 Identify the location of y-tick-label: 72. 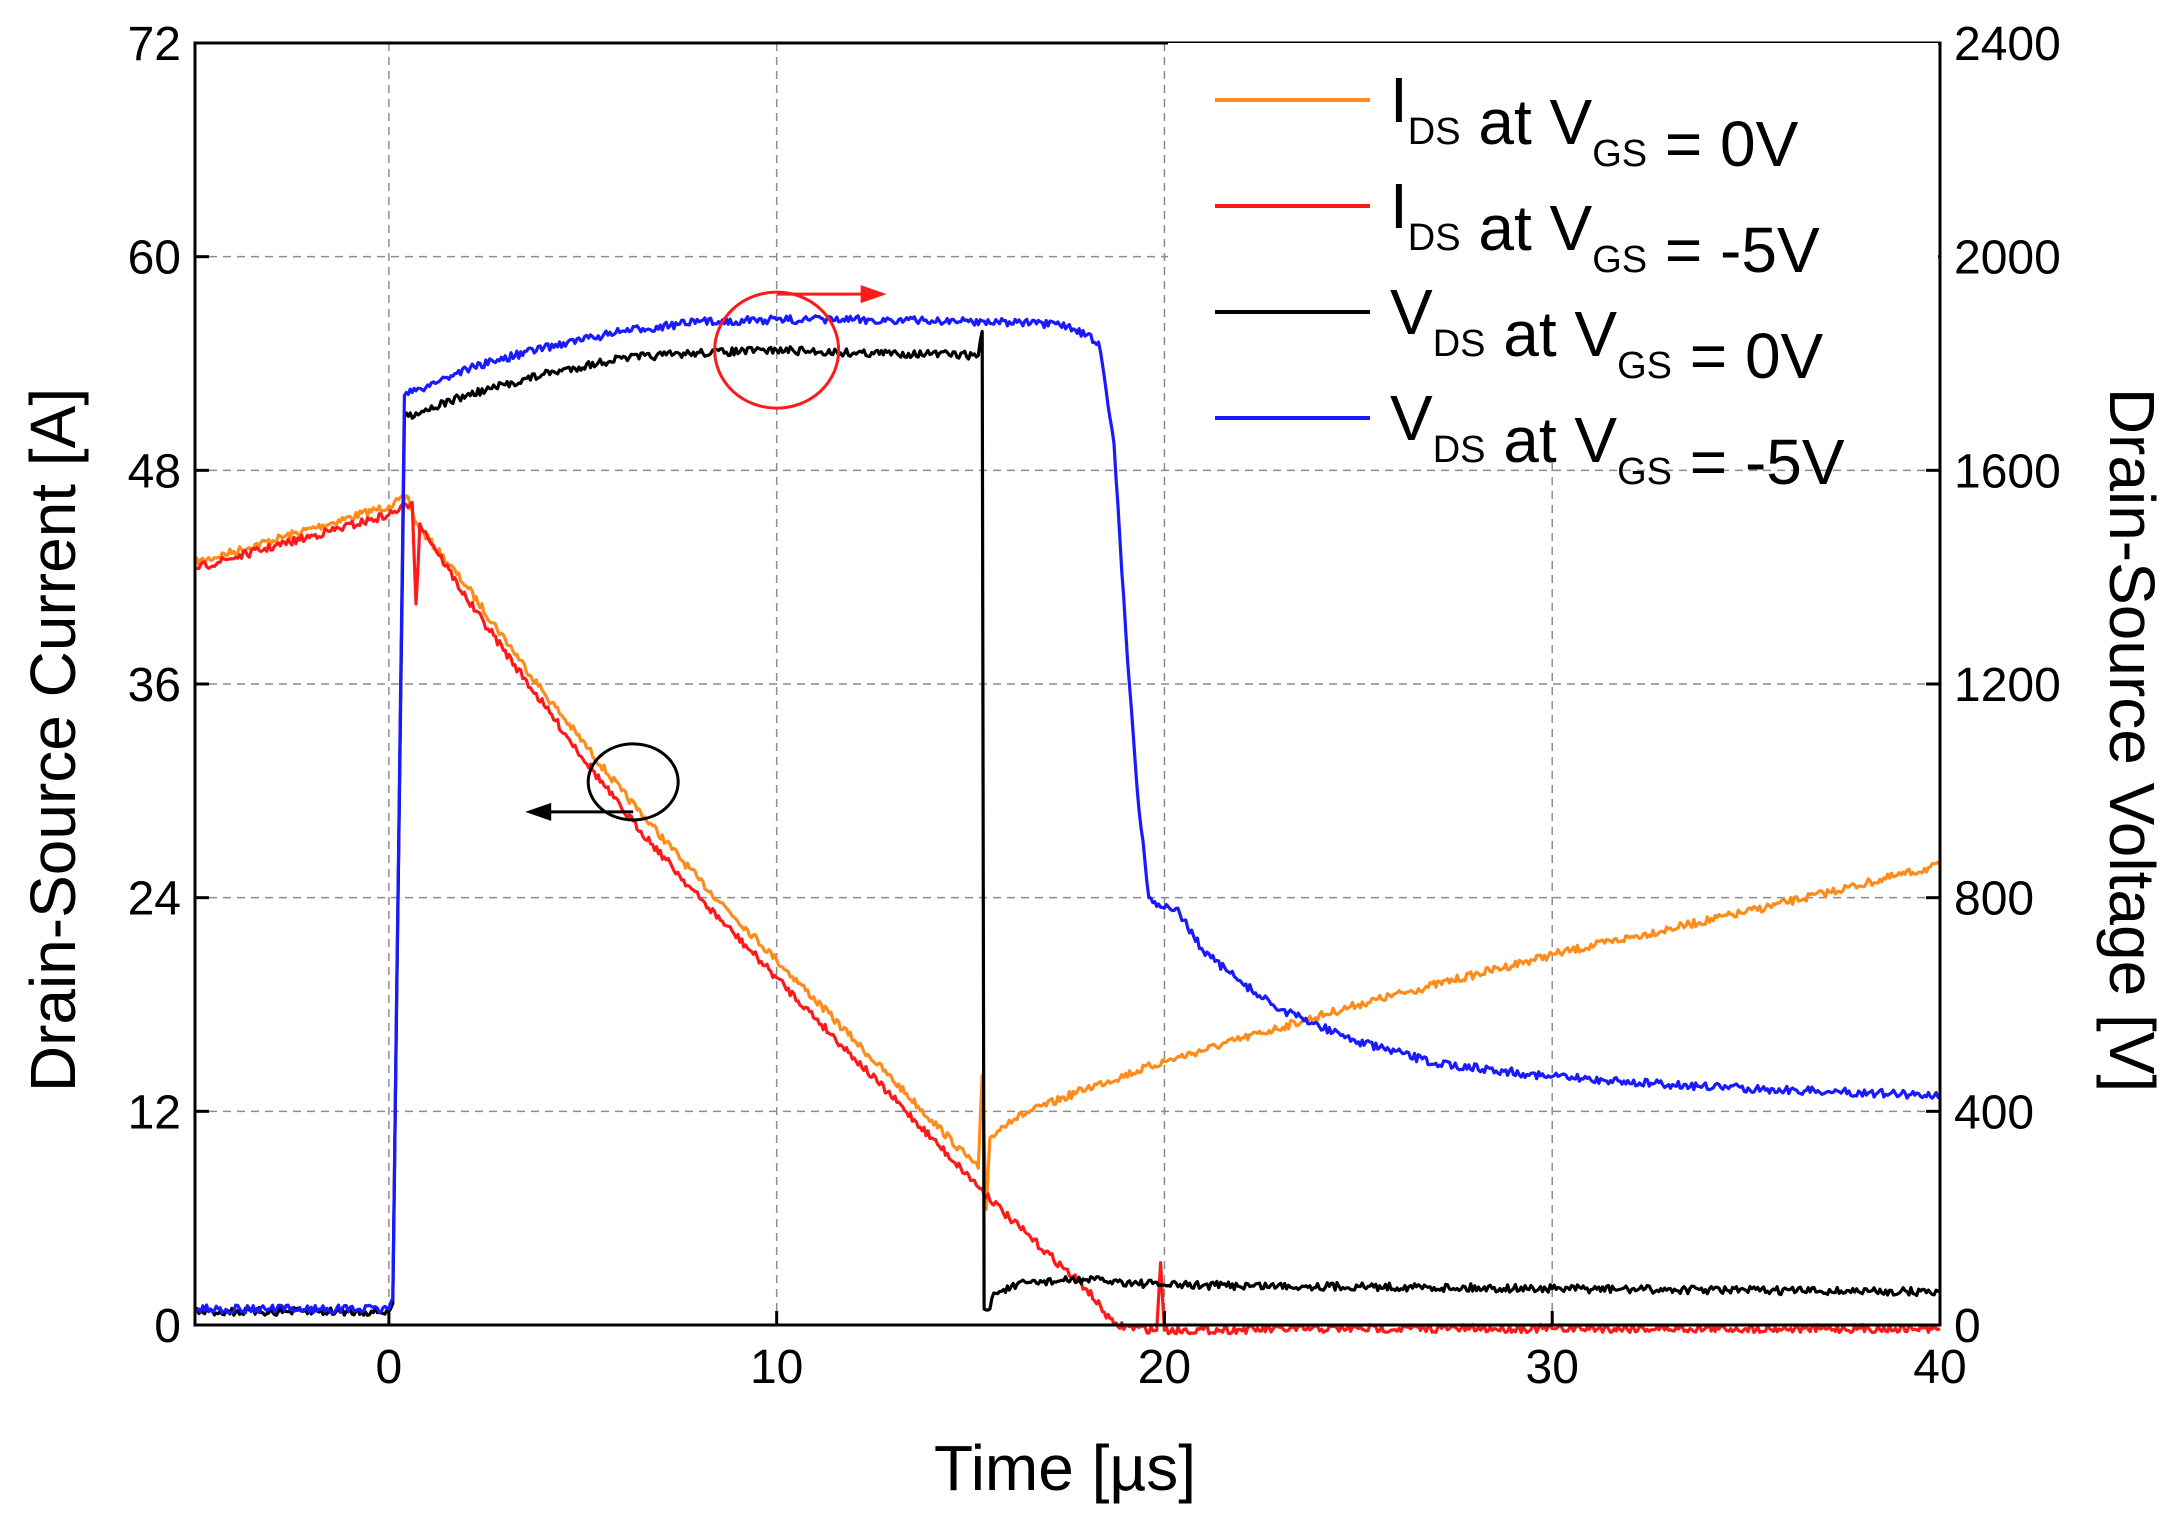
(154, 44).